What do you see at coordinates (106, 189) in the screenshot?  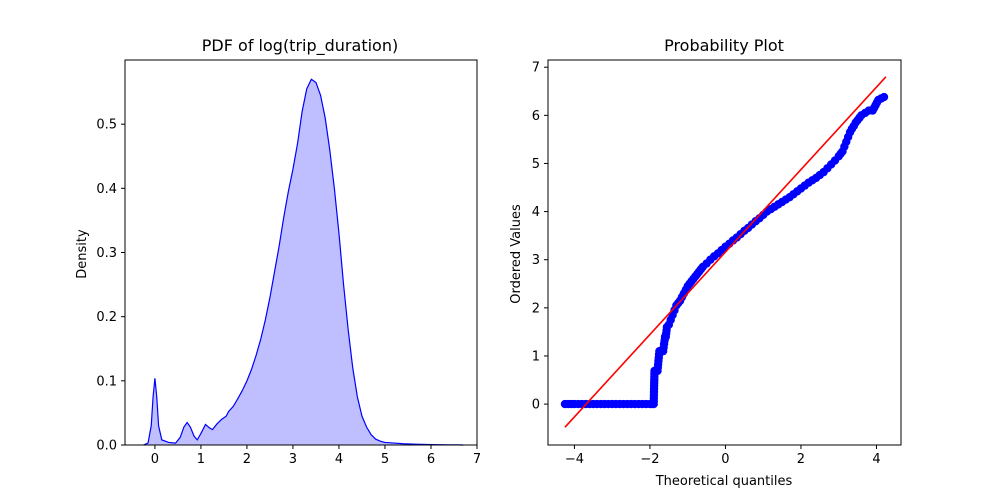 I see `pdf-ytick-label: 0.4` at bounding box center [106, 189].